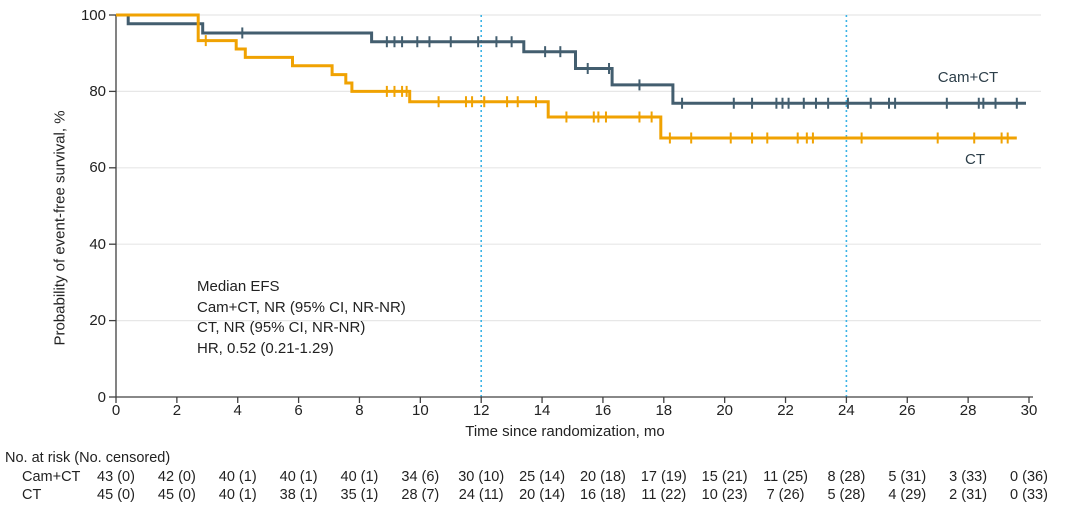  Describe the element at coordinates (359, 494) in the screenshot. I see `risk-cell: 35 (1)` at that location.